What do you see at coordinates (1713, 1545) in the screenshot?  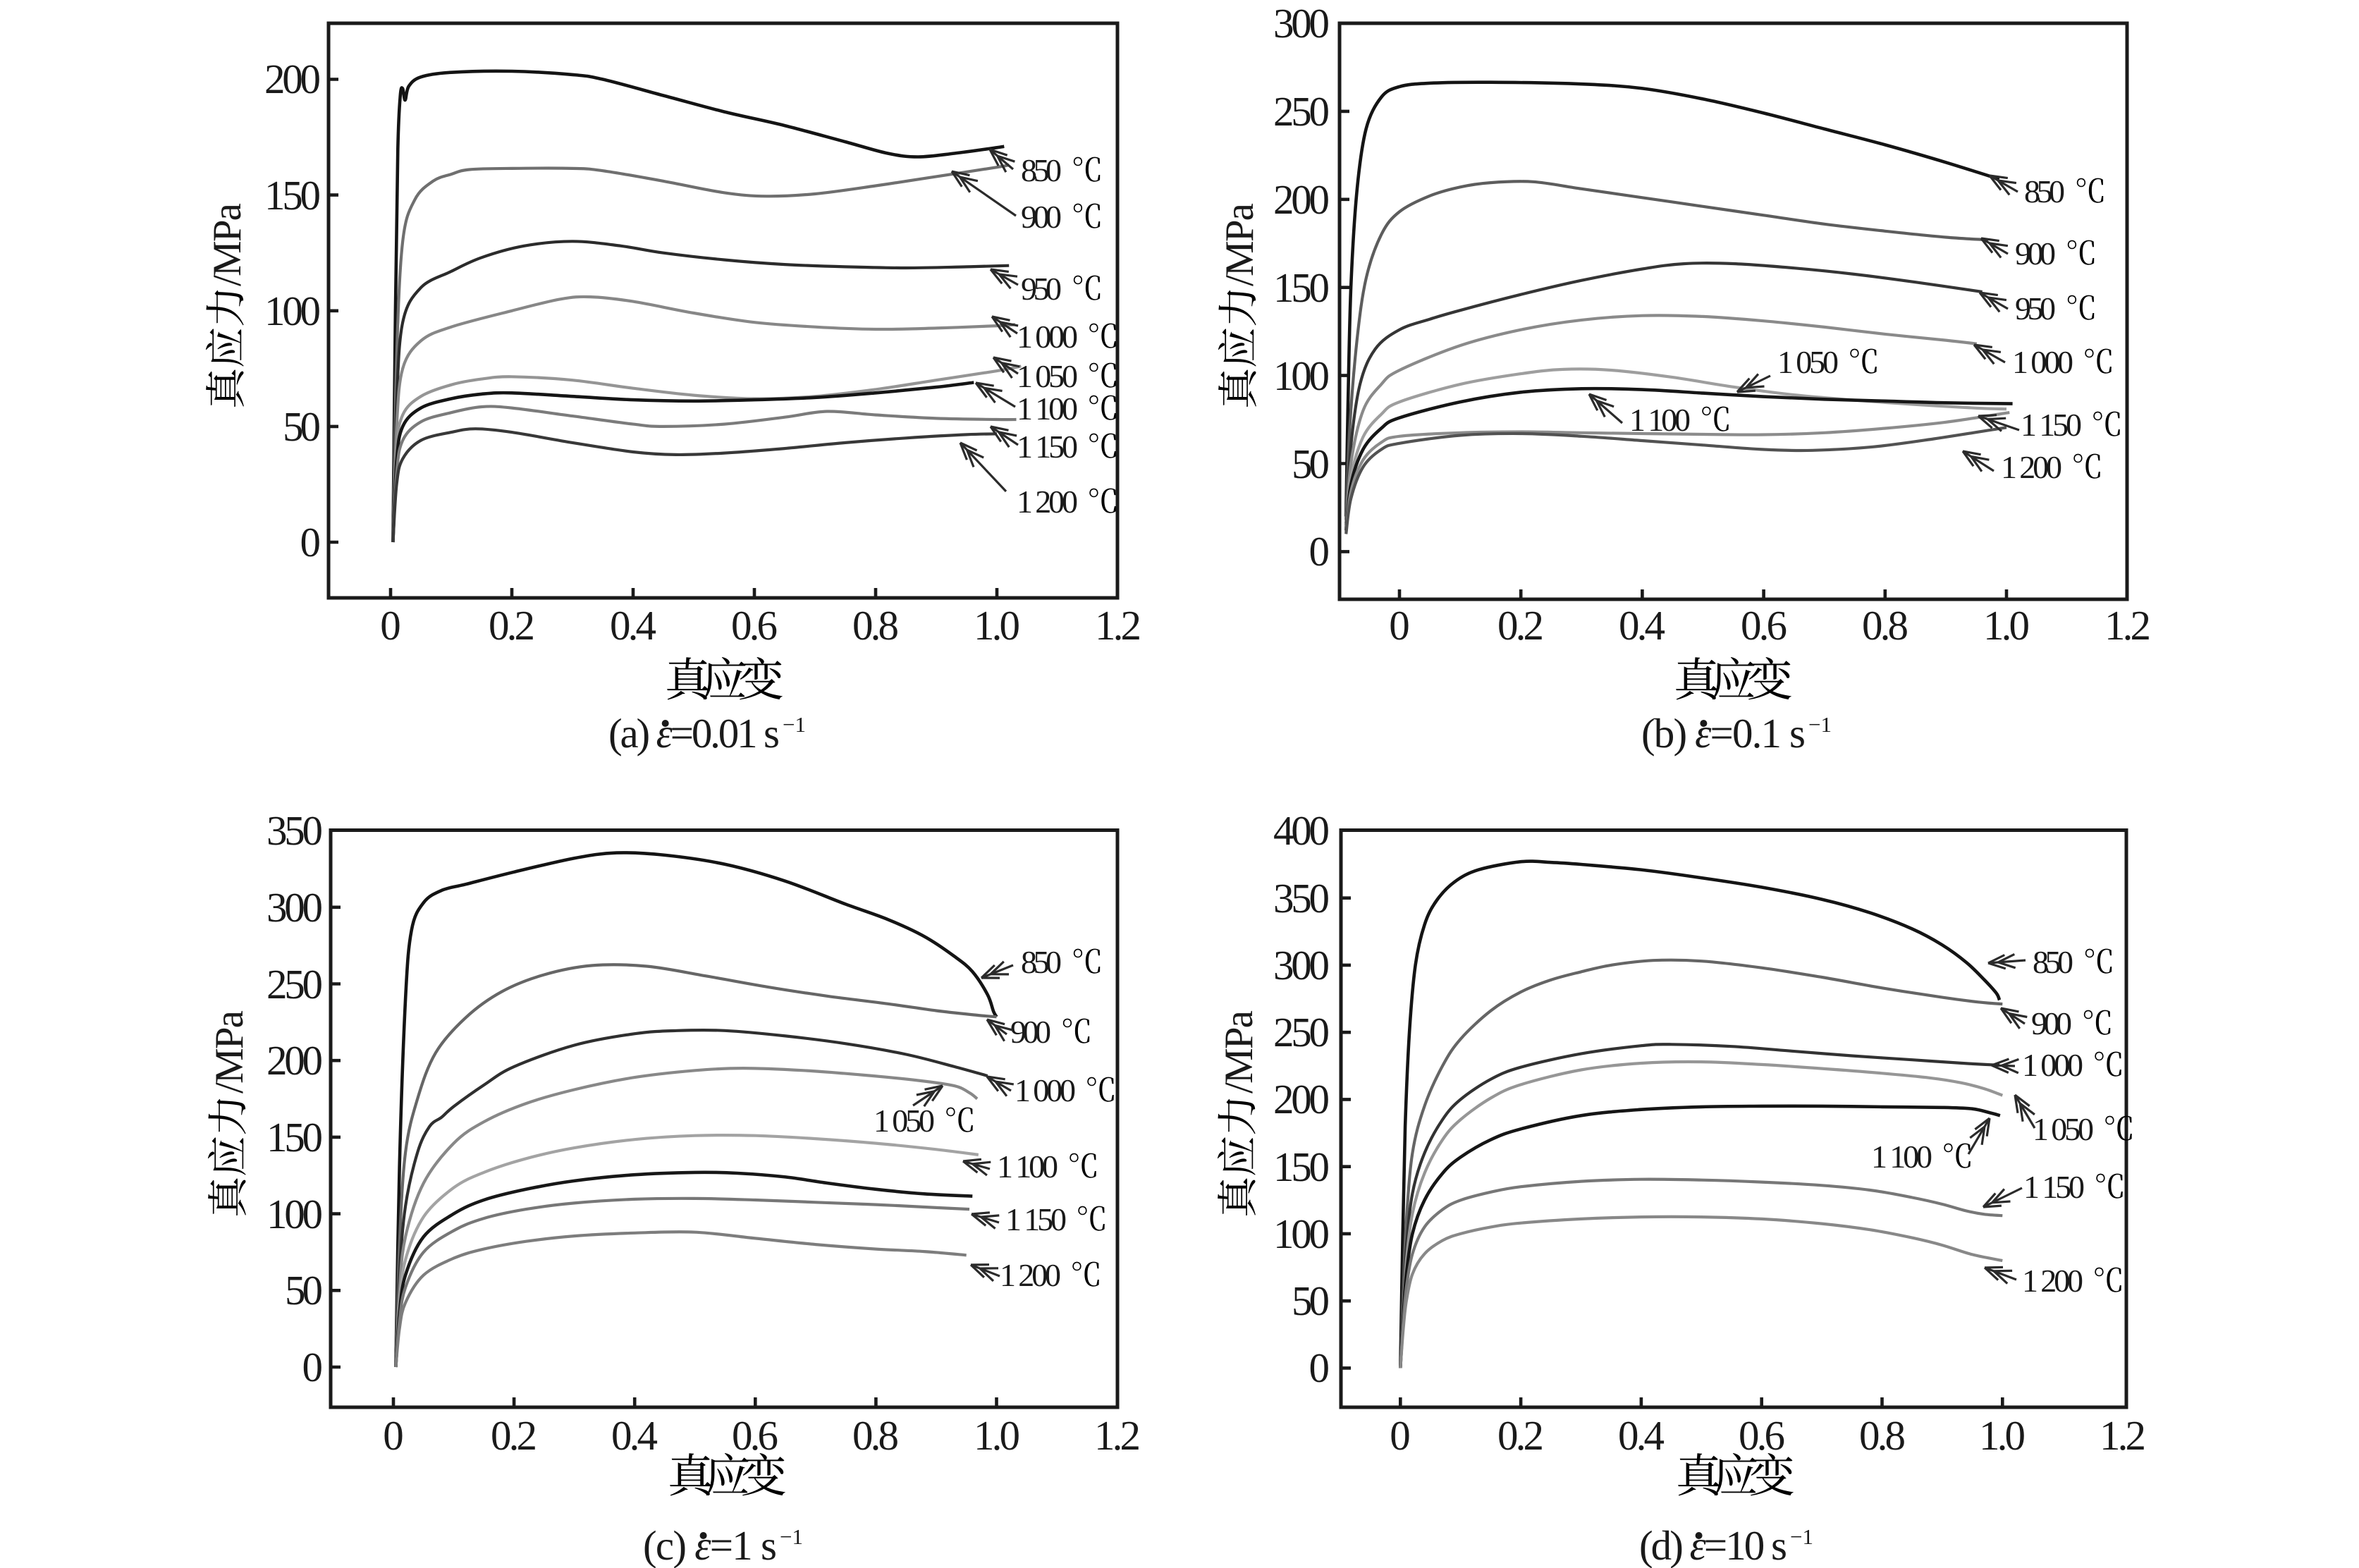 I see `svg-text: (d) ε=10 s` at bounding box center [1713, 1545].